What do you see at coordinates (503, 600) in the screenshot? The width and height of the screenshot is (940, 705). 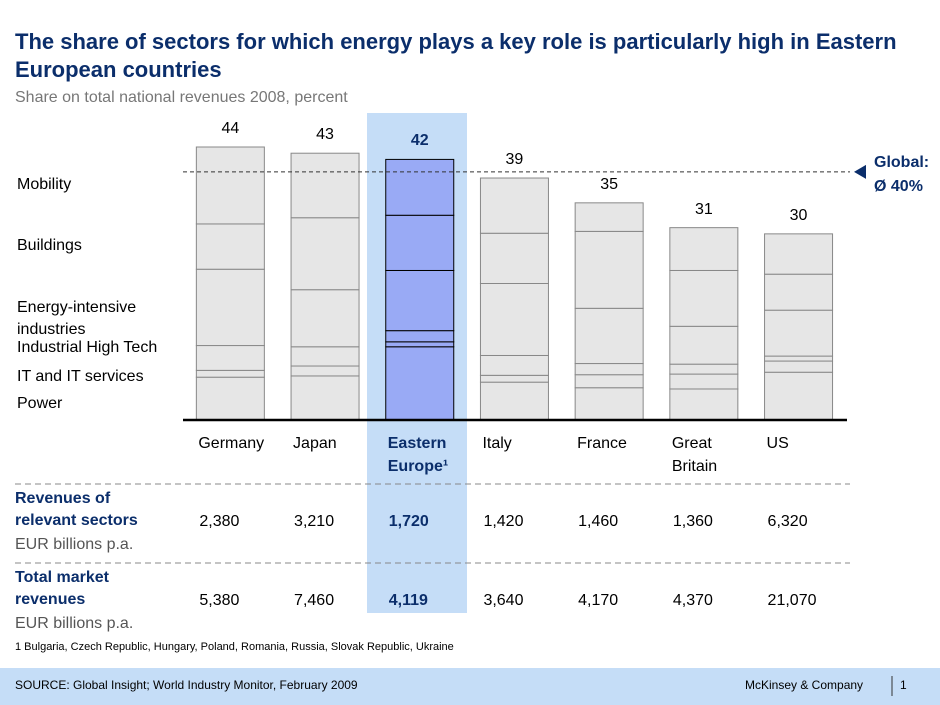 I see `table-value: 3,640` at bounding box center [503, 600].